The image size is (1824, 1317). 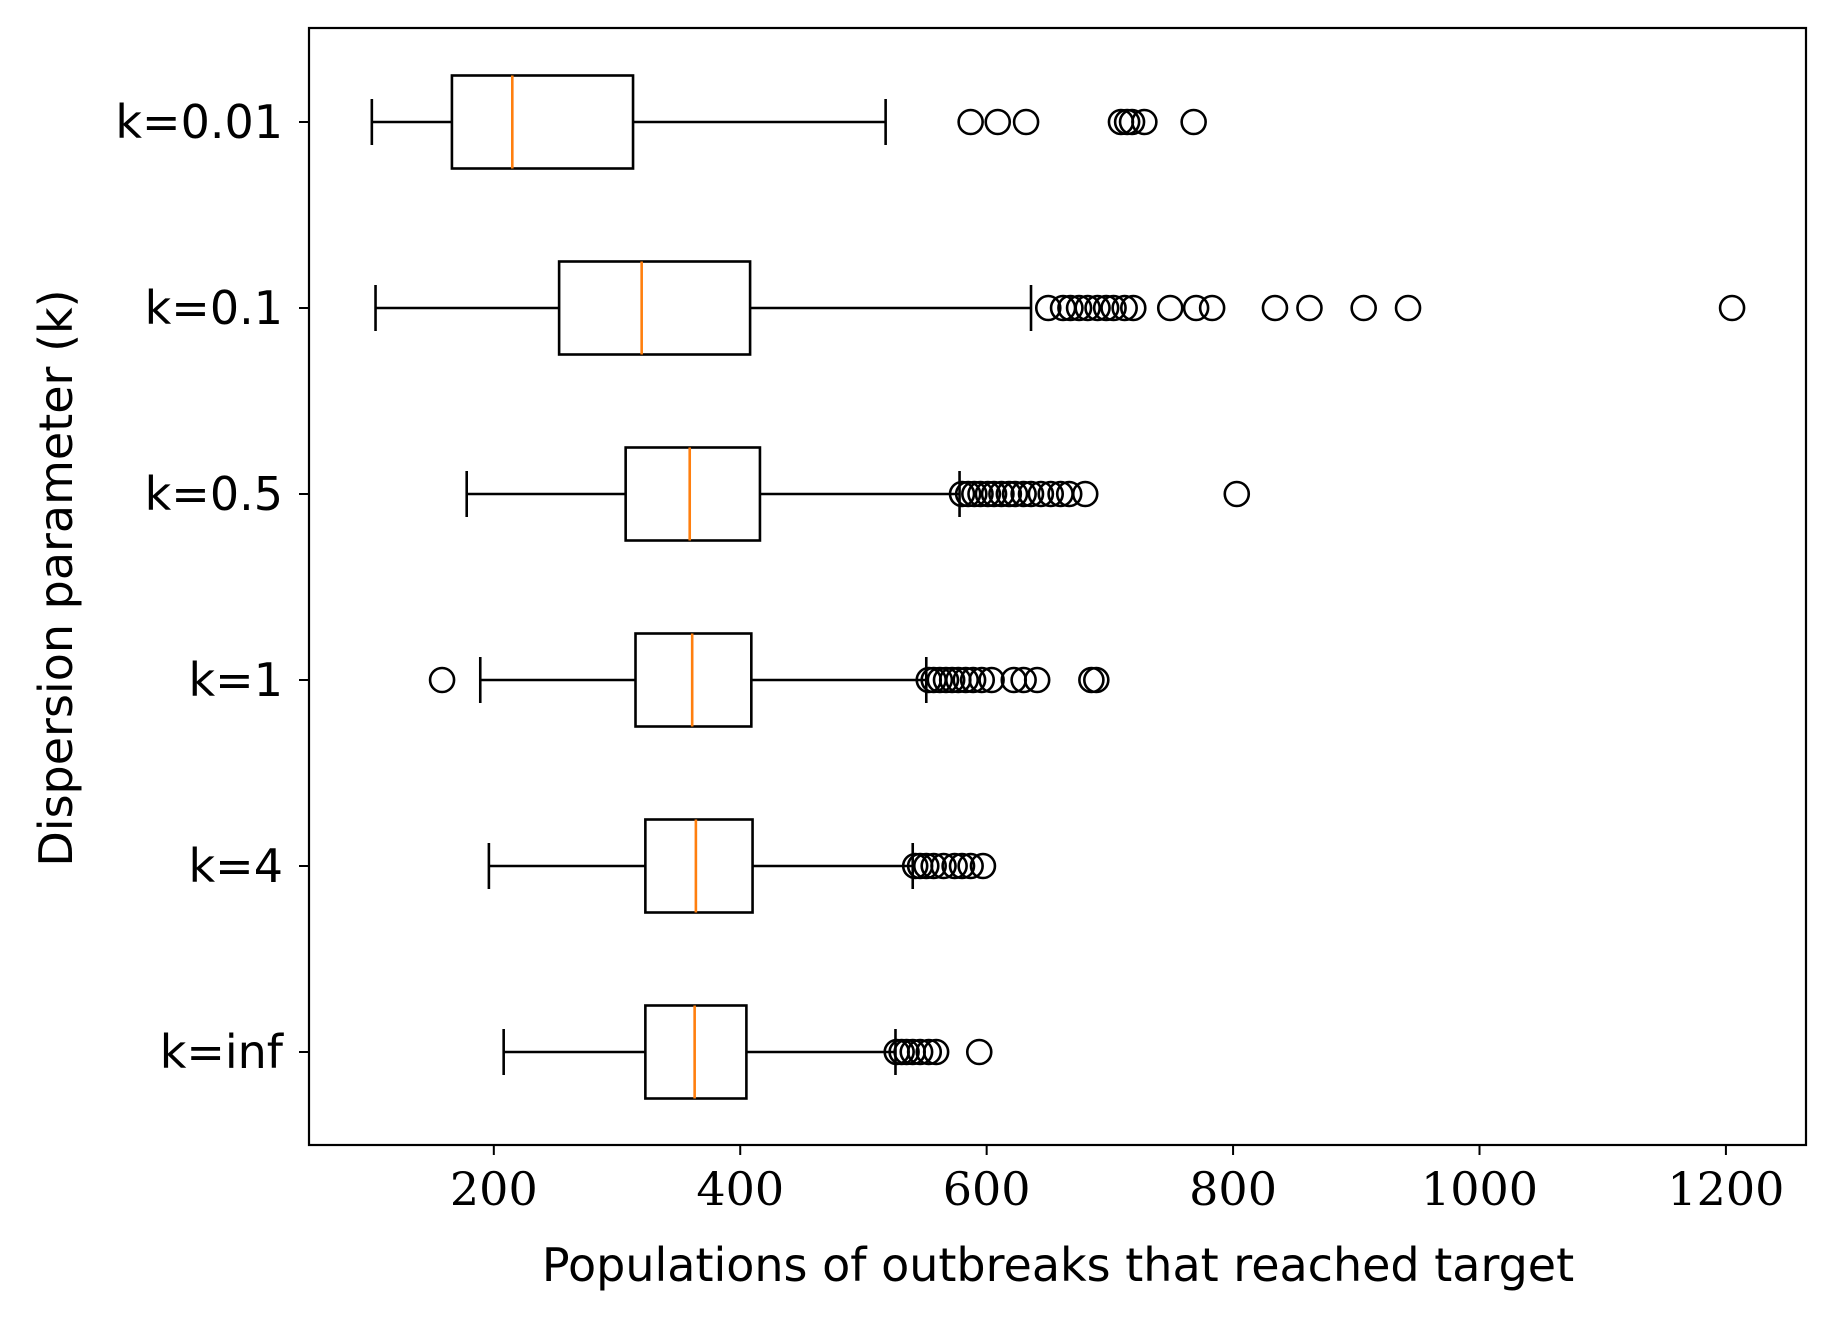 What do you see at coordinates (740, 1189) in the screenshot?
I see `x-tick-label: 400` at bounding box center [740, 1189].